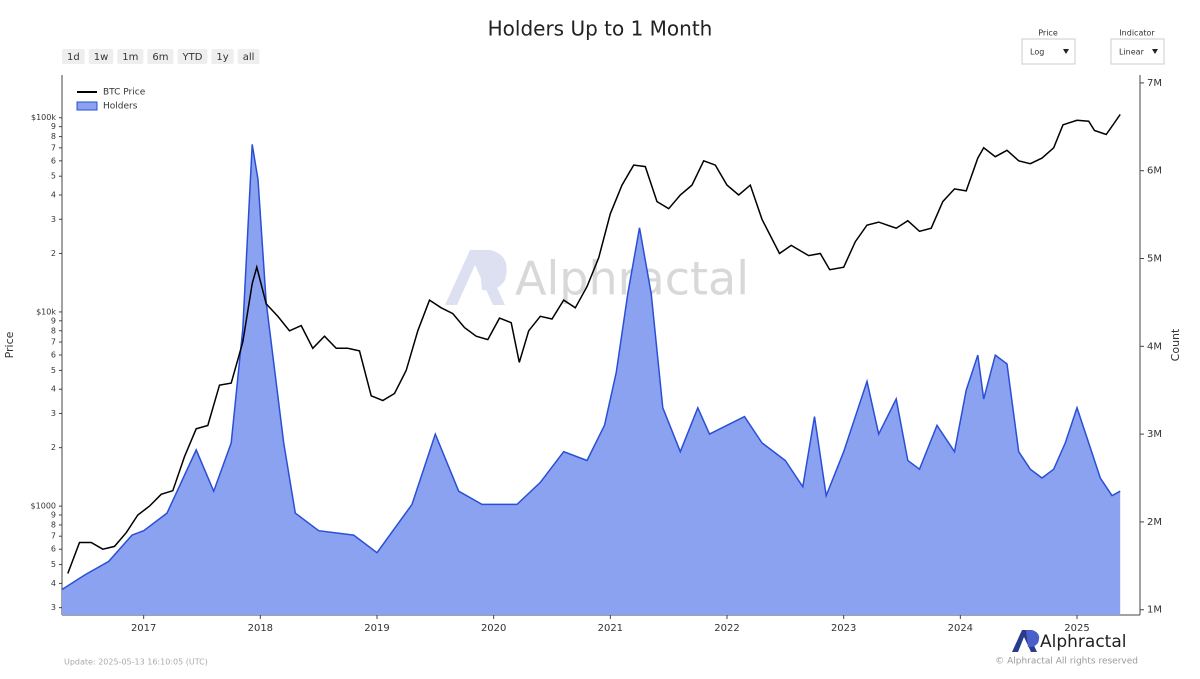  Describe the element at coordinates (1154, 259) in the screenshot. I see `y2-tick-label: 5M` at that location.